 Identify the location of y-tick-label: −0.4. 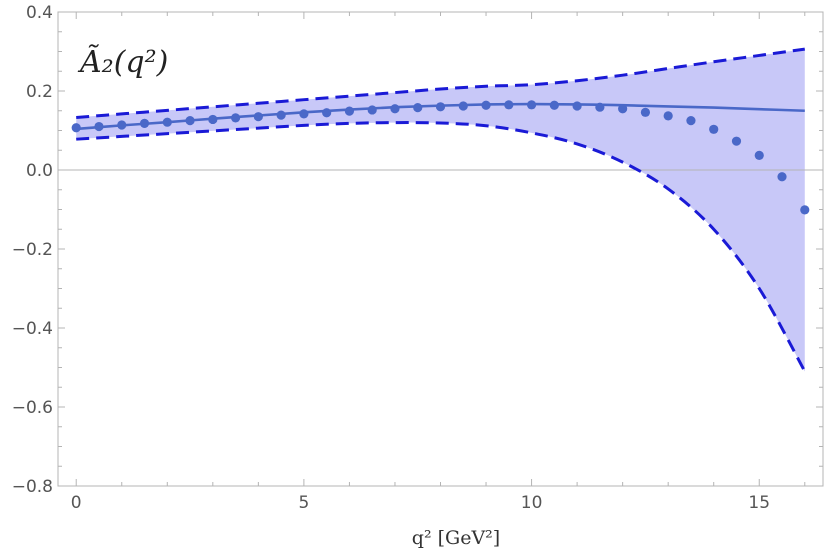
(32, 329).